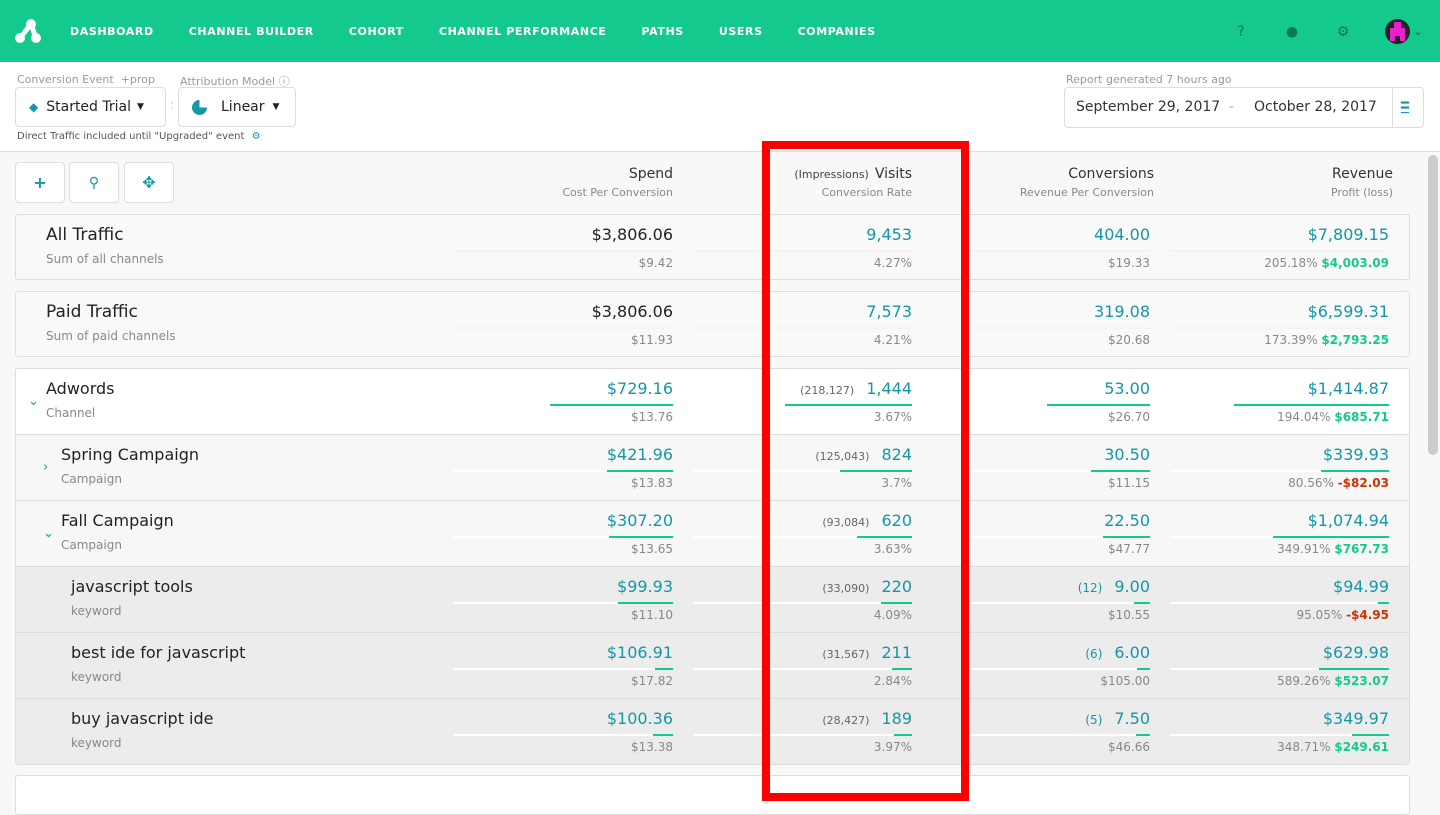 Image resolution: width=1440 pixels, height=815 pixels. What do you see at coordinates (1348, 311) in the screenshot?
I see `revenue-value: $6,599.31` at bounding box center [1348, 311].